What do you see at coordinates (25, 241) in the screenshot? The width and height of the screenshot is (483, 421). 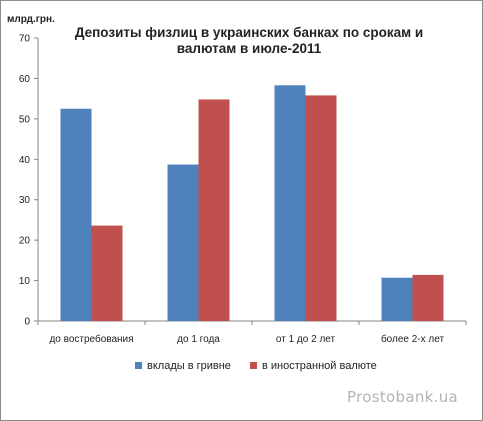 I see `y-tick-label-2: 20` at bounding box center [25, 241].